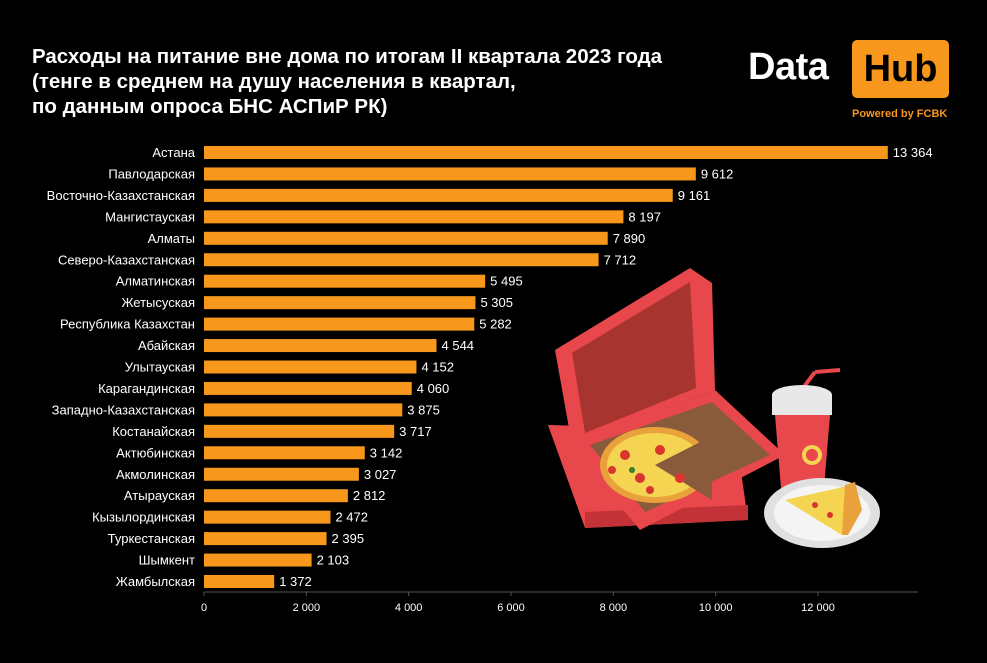 The image size is (987, 663). What do you see at coordinates (126, 259) in the screenshot?
I see `category-label: Северо-Казахстанская` at bounding box center [126, 259].